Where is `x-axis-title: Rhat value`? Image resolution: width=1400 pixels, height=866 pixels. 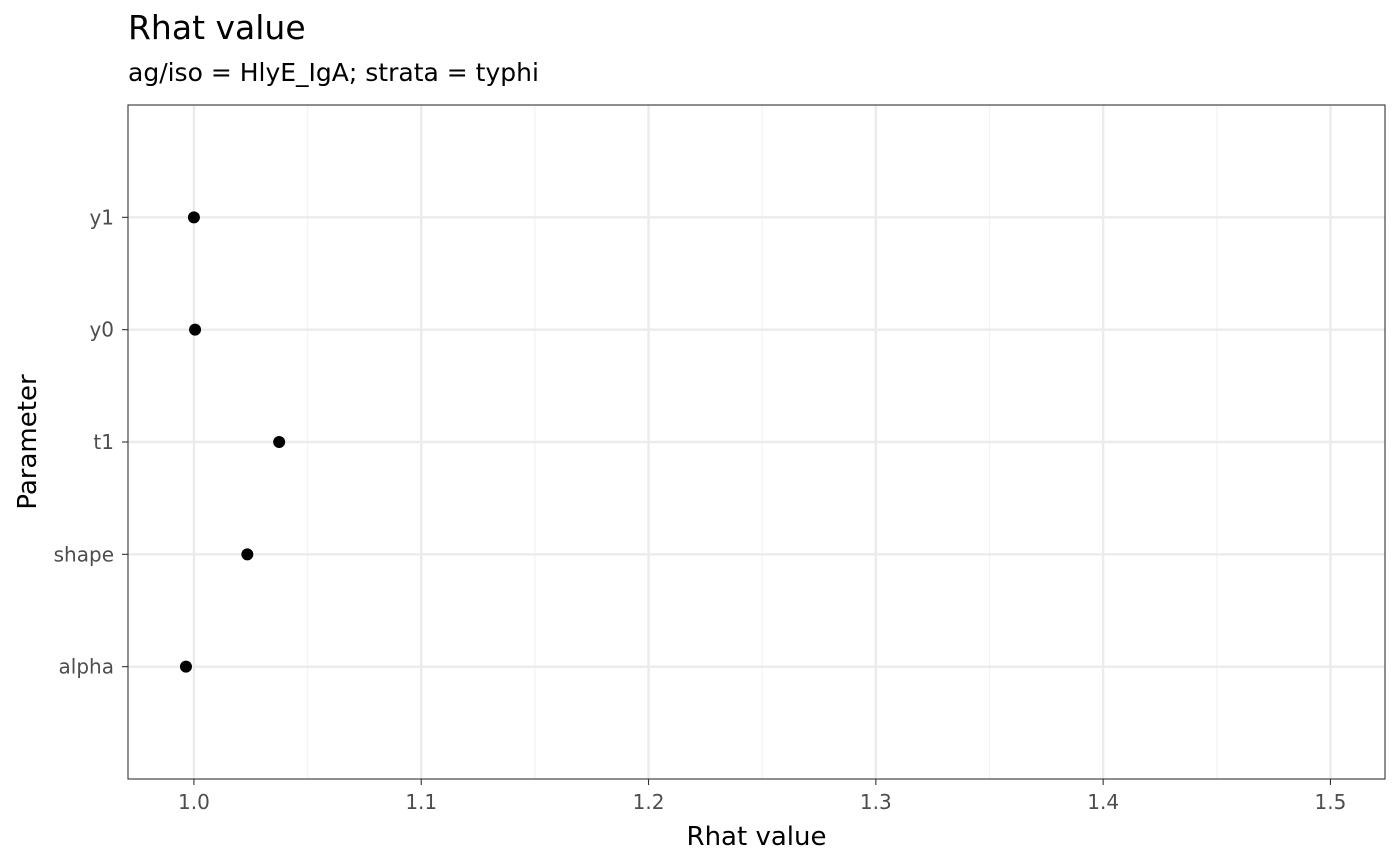 x-axis-title: Rhat value is located at coordinates (757, 837).